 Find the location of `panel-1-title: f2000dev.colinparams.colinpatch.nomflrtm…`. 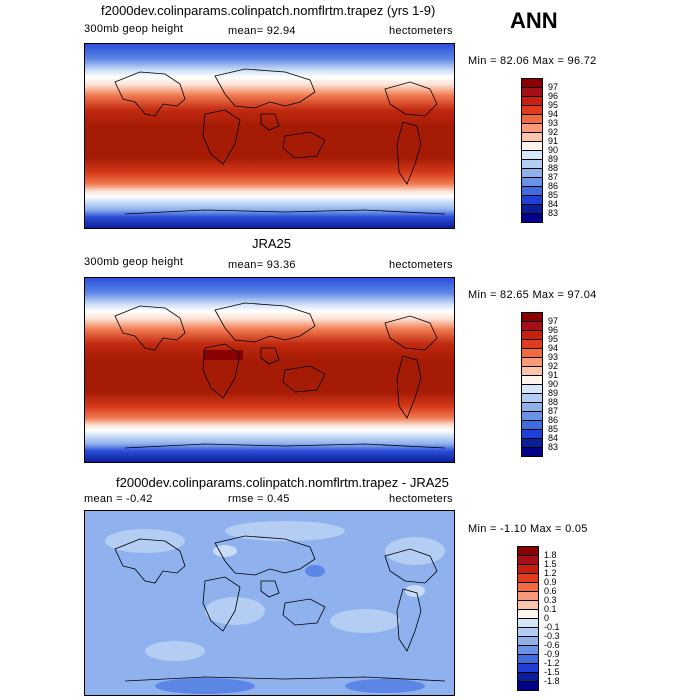

panel-1-title: f2000dev.colinparams.colinpatch.nomflrtm… is located at coordinates (268, 10).